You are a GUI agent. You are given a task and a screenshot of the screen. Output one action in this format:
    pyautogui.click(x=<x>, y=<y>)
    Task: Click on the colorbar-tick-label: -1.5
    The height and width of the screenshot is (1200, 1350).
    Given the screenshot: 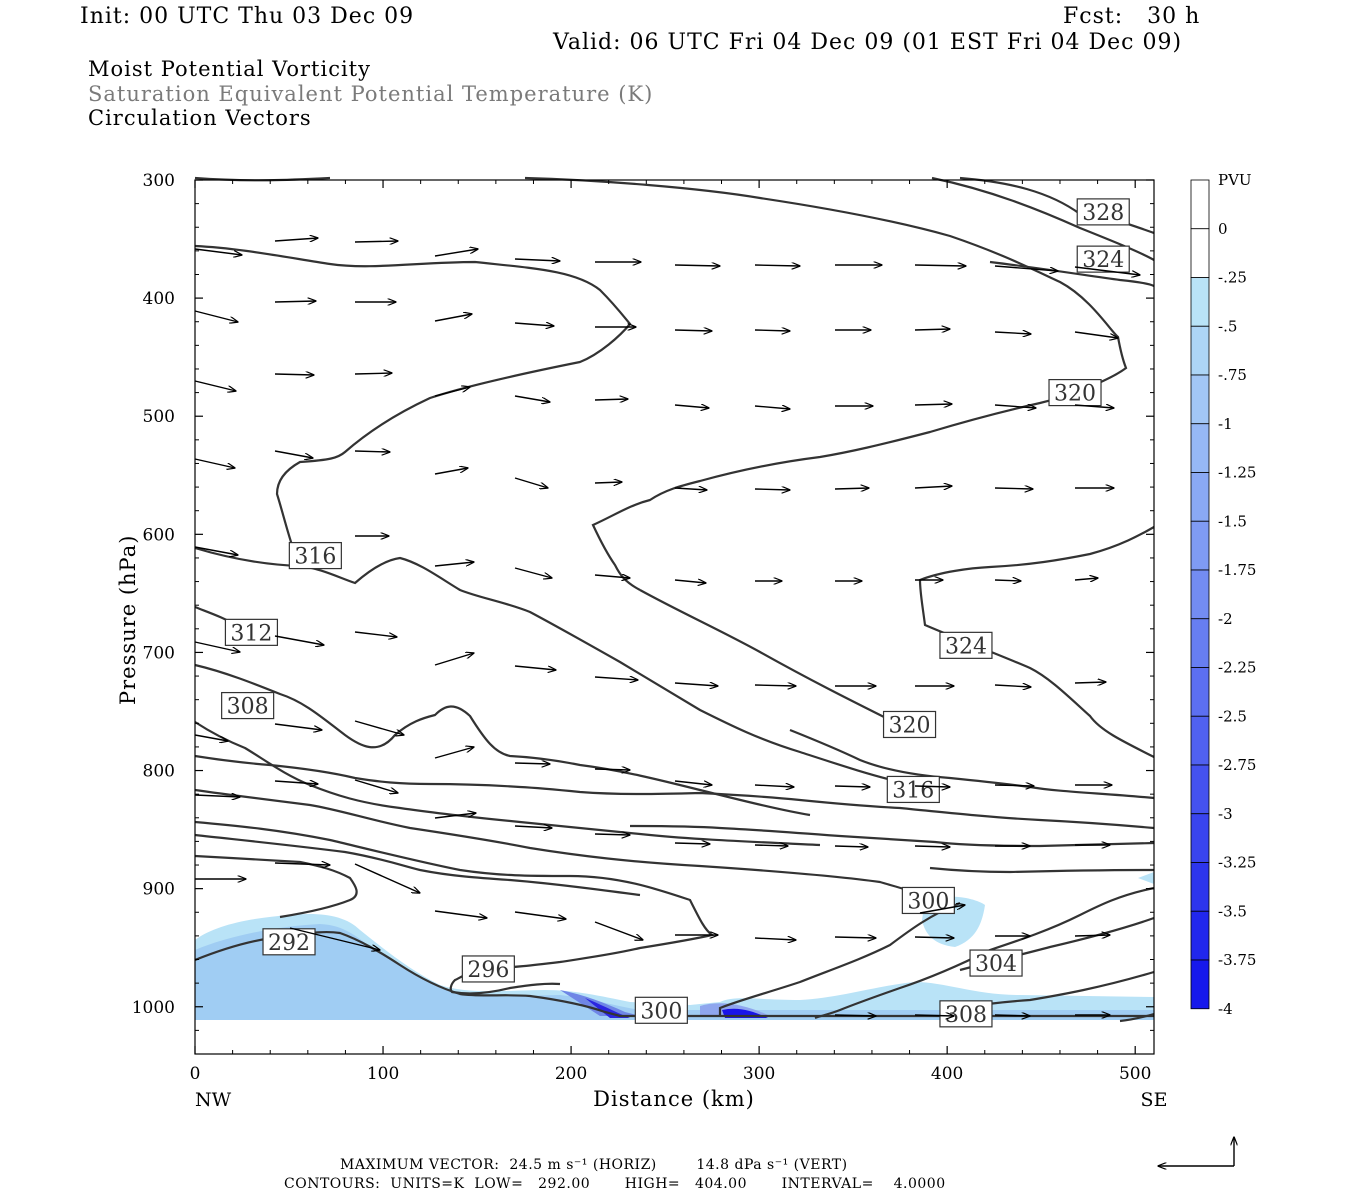 What is the action you would take?
    pyautogui.click(x=1232, y=521)
    